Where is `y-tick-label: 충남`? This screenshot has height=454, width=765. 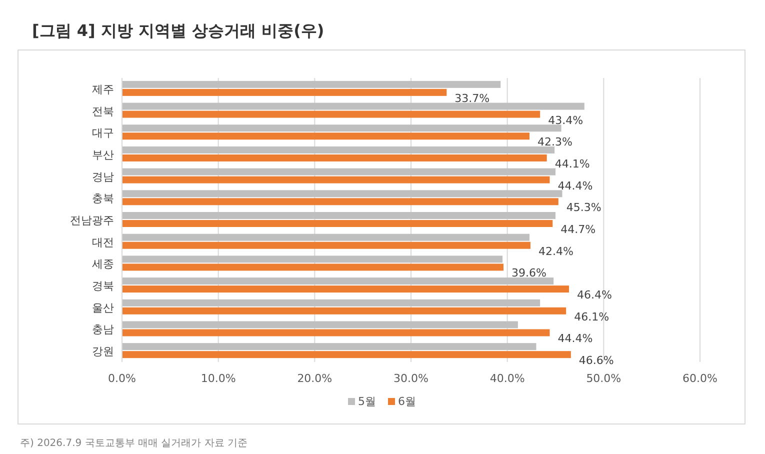
y-tick-label: 충남 is located at coordinates (103, 329).